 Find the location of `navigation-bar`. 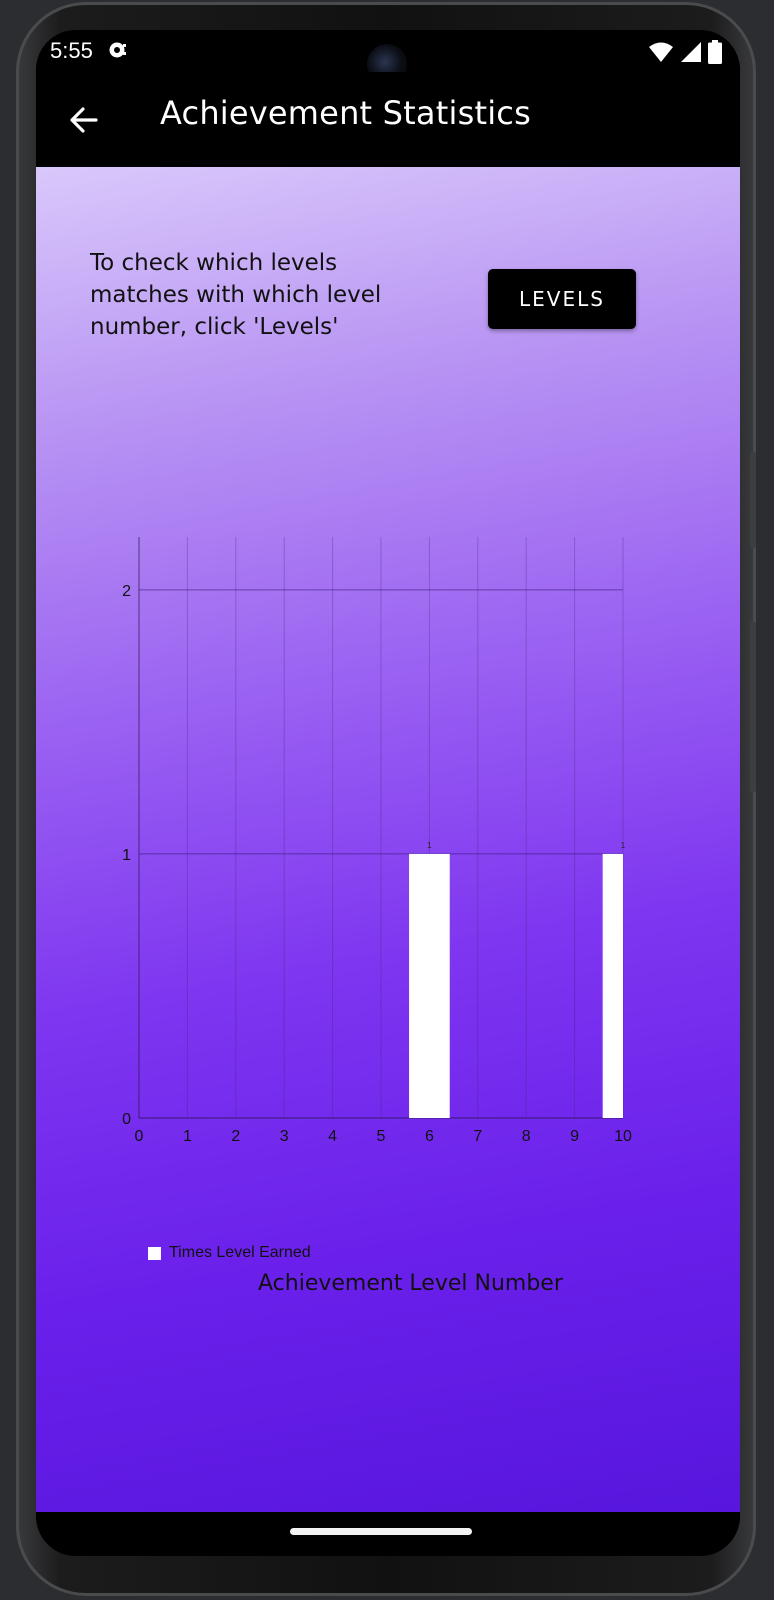

navigation-bar is located at coordinates (388, 1534).